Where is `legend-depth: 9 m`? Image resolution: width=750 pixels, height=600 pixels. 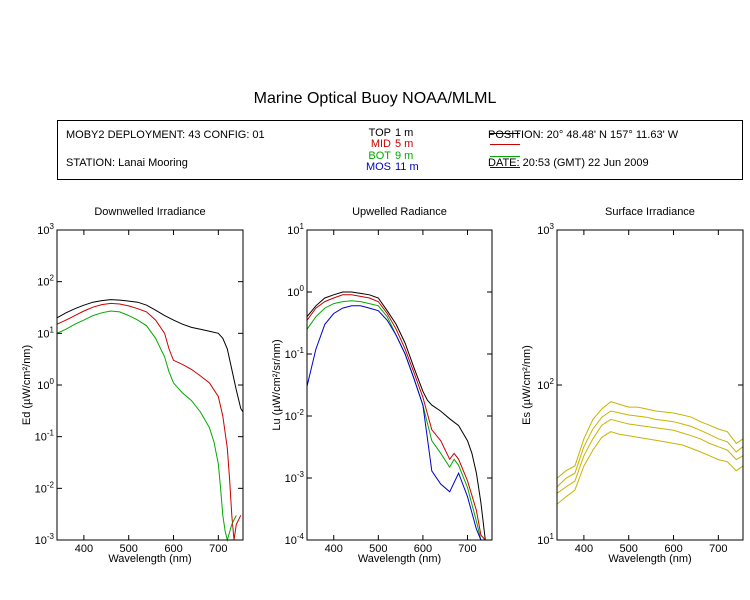 legend-depth: 9 m is located at coordinates (404, 156).